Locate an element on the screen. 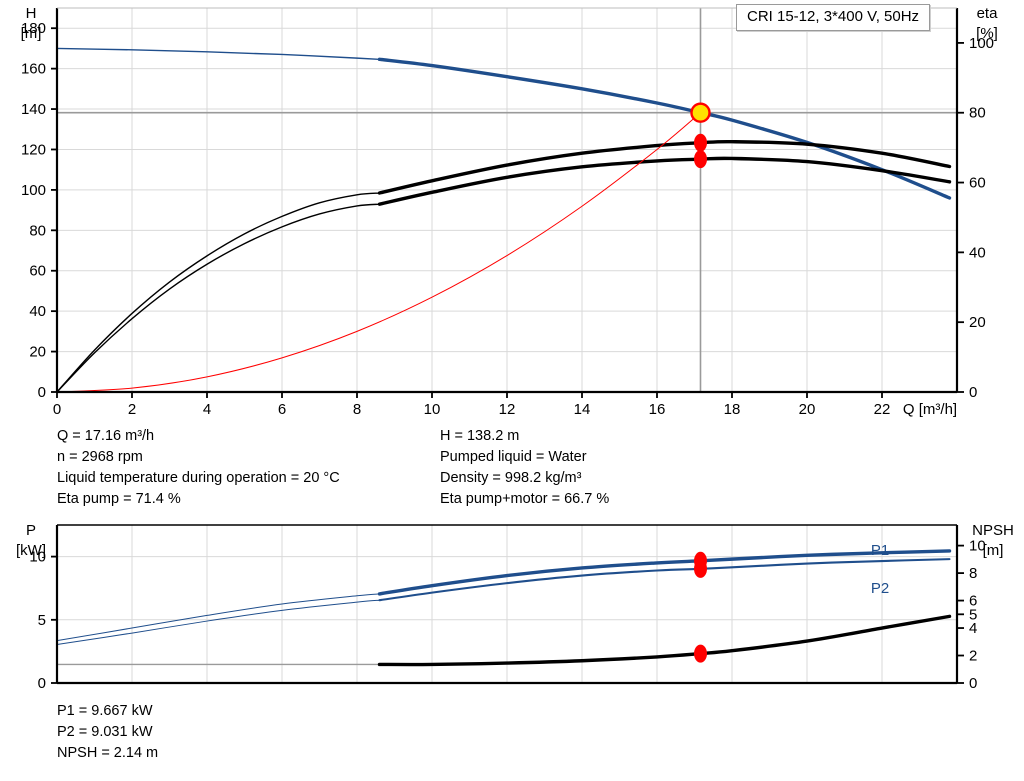  bottom-right-axis: 0 2 456 8 10 is located at coordinates (971, 615).